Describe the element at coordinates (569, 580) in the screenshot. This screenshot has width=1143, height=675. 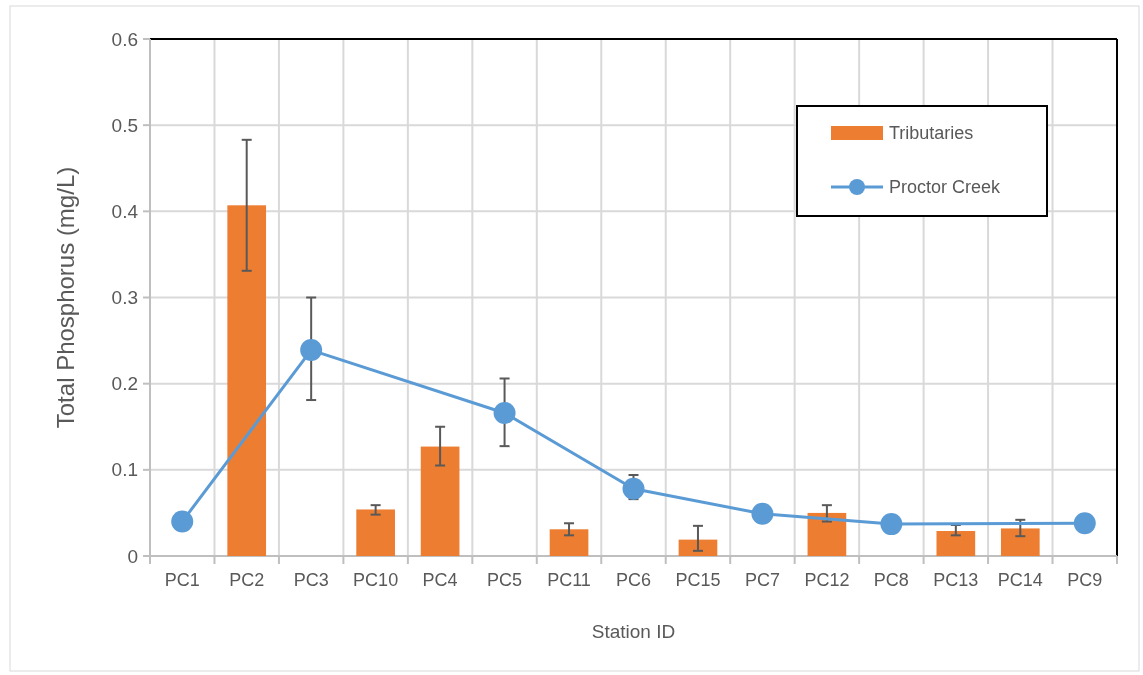
I see `x-tick-label: PC11` at that location.